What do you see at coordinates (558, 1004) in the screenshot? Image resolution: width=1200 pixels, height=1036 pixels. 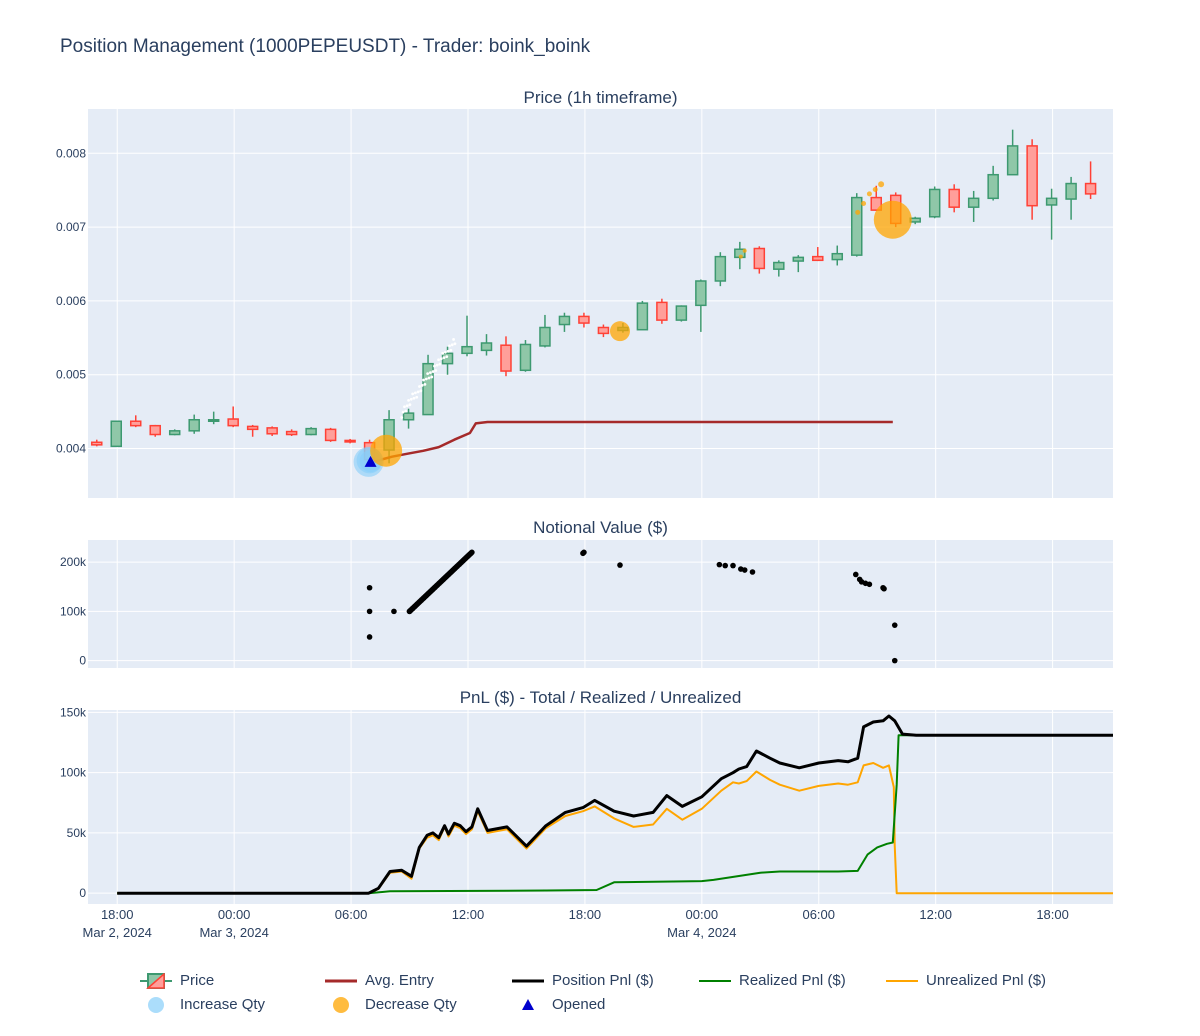 I see `legend-item-opened: Opened` at bounding box center [558, 1004].